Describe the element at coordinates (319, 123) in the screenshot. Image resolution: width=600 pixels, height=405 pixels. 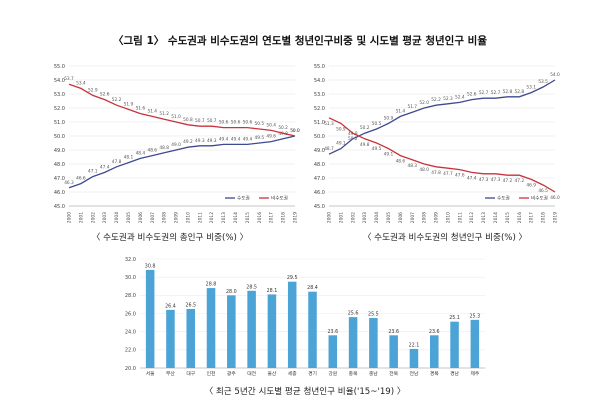
I see `chart2-ytick-label: 51.0` at that location.